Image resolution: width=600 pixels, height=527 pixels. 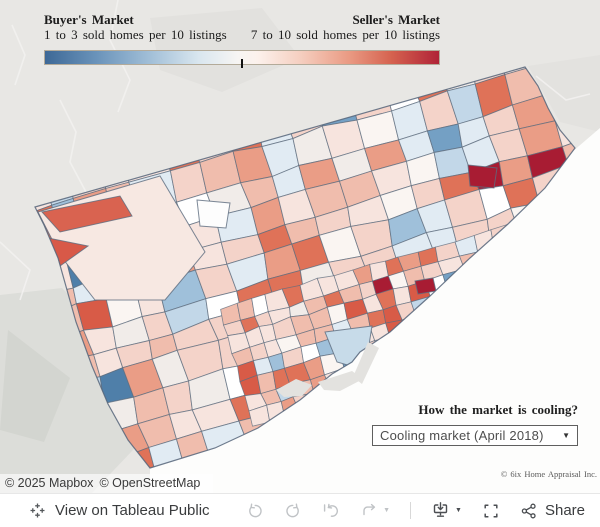 I want to click on map-attribution: © 2025 Mapbox © OpenStreetMap, so click(x=107, y=483).